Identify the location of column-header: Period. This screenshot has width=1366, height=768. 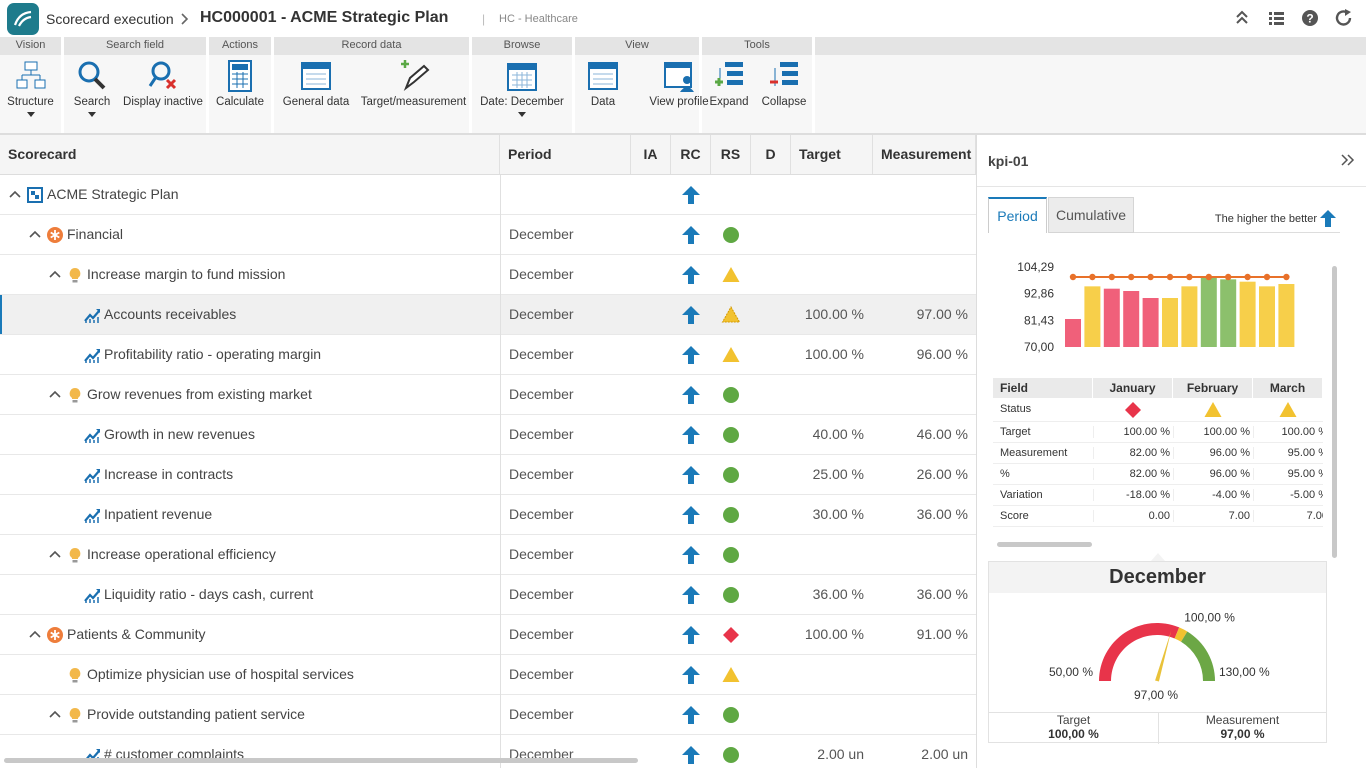
(565, 154).